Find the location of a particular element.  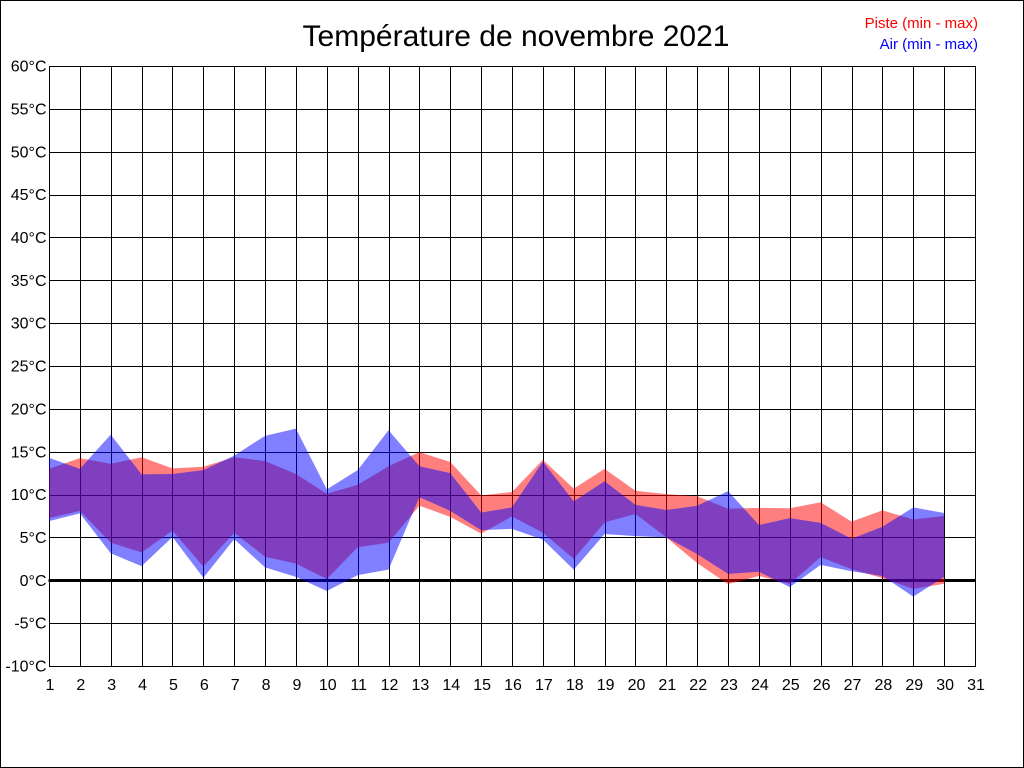

svg-text: 19 is located at coordinates (606, 685).